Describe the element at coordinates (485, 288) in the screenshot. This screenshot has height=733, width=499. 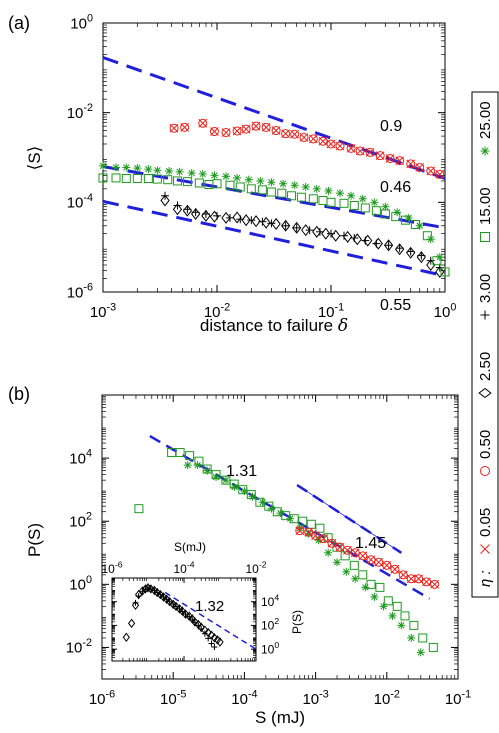
I see `legend-label: 3.00` at that location.